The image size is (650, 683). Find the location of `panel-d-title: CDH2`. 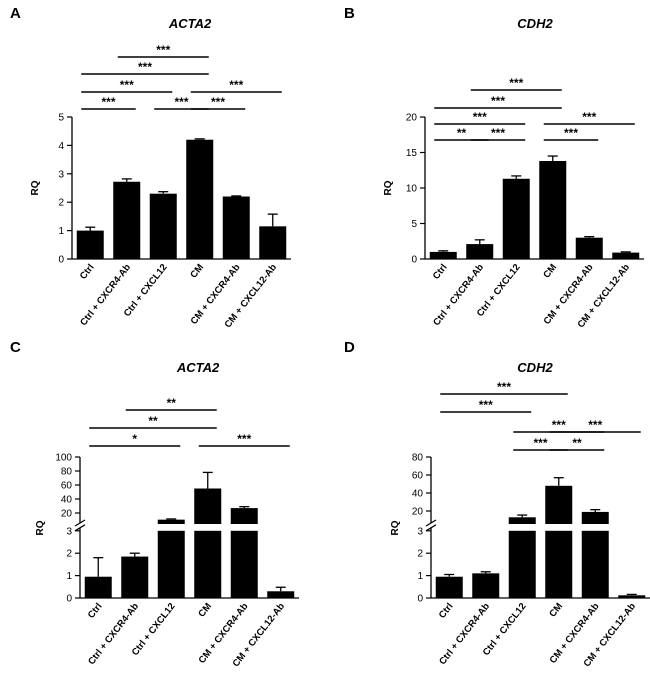

panel-d-title: CDH2 is located at coordinates (535, 367).